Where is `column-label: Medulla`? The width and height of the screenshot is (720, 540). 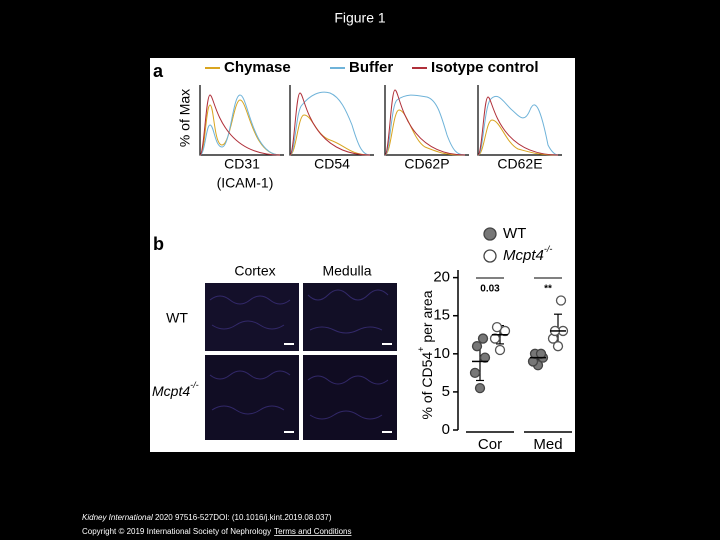 column-label: Medulla is located at coordinates (346, 271).